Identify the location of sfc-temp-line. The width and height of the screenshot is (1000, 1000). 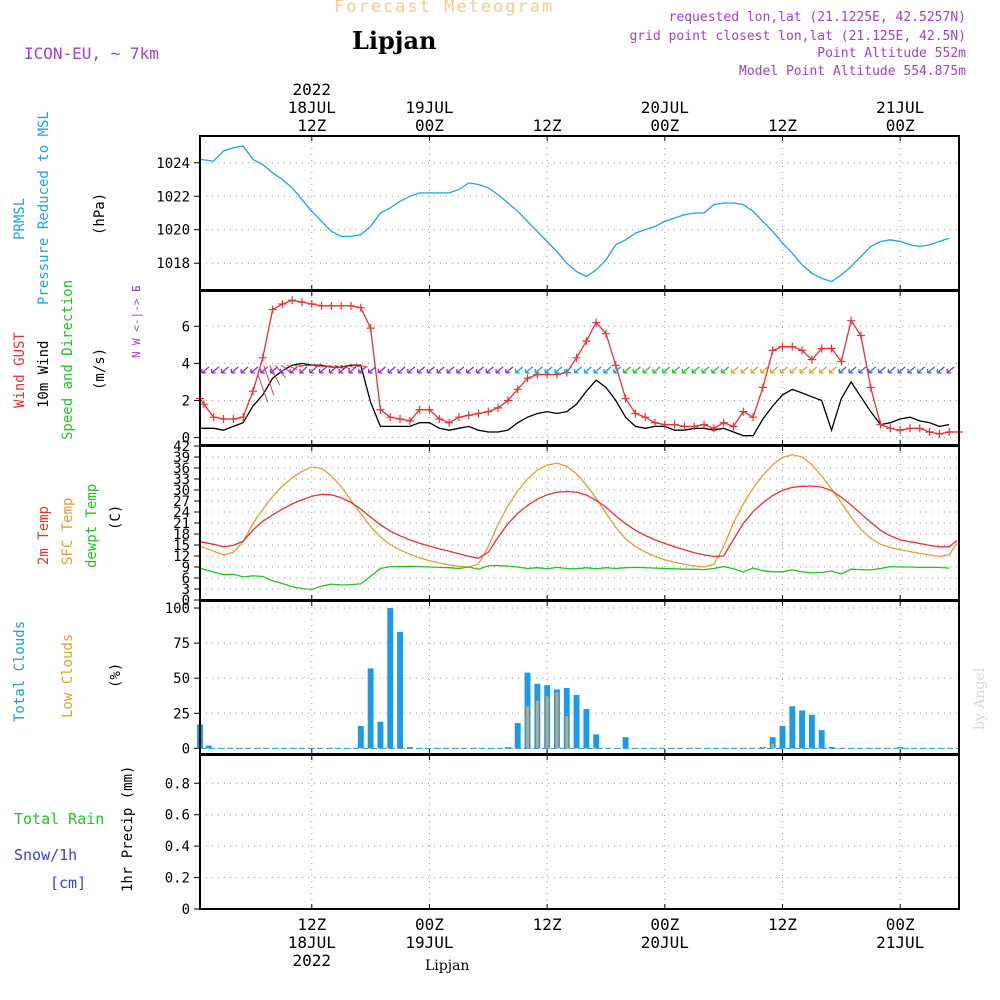
(578, 511).